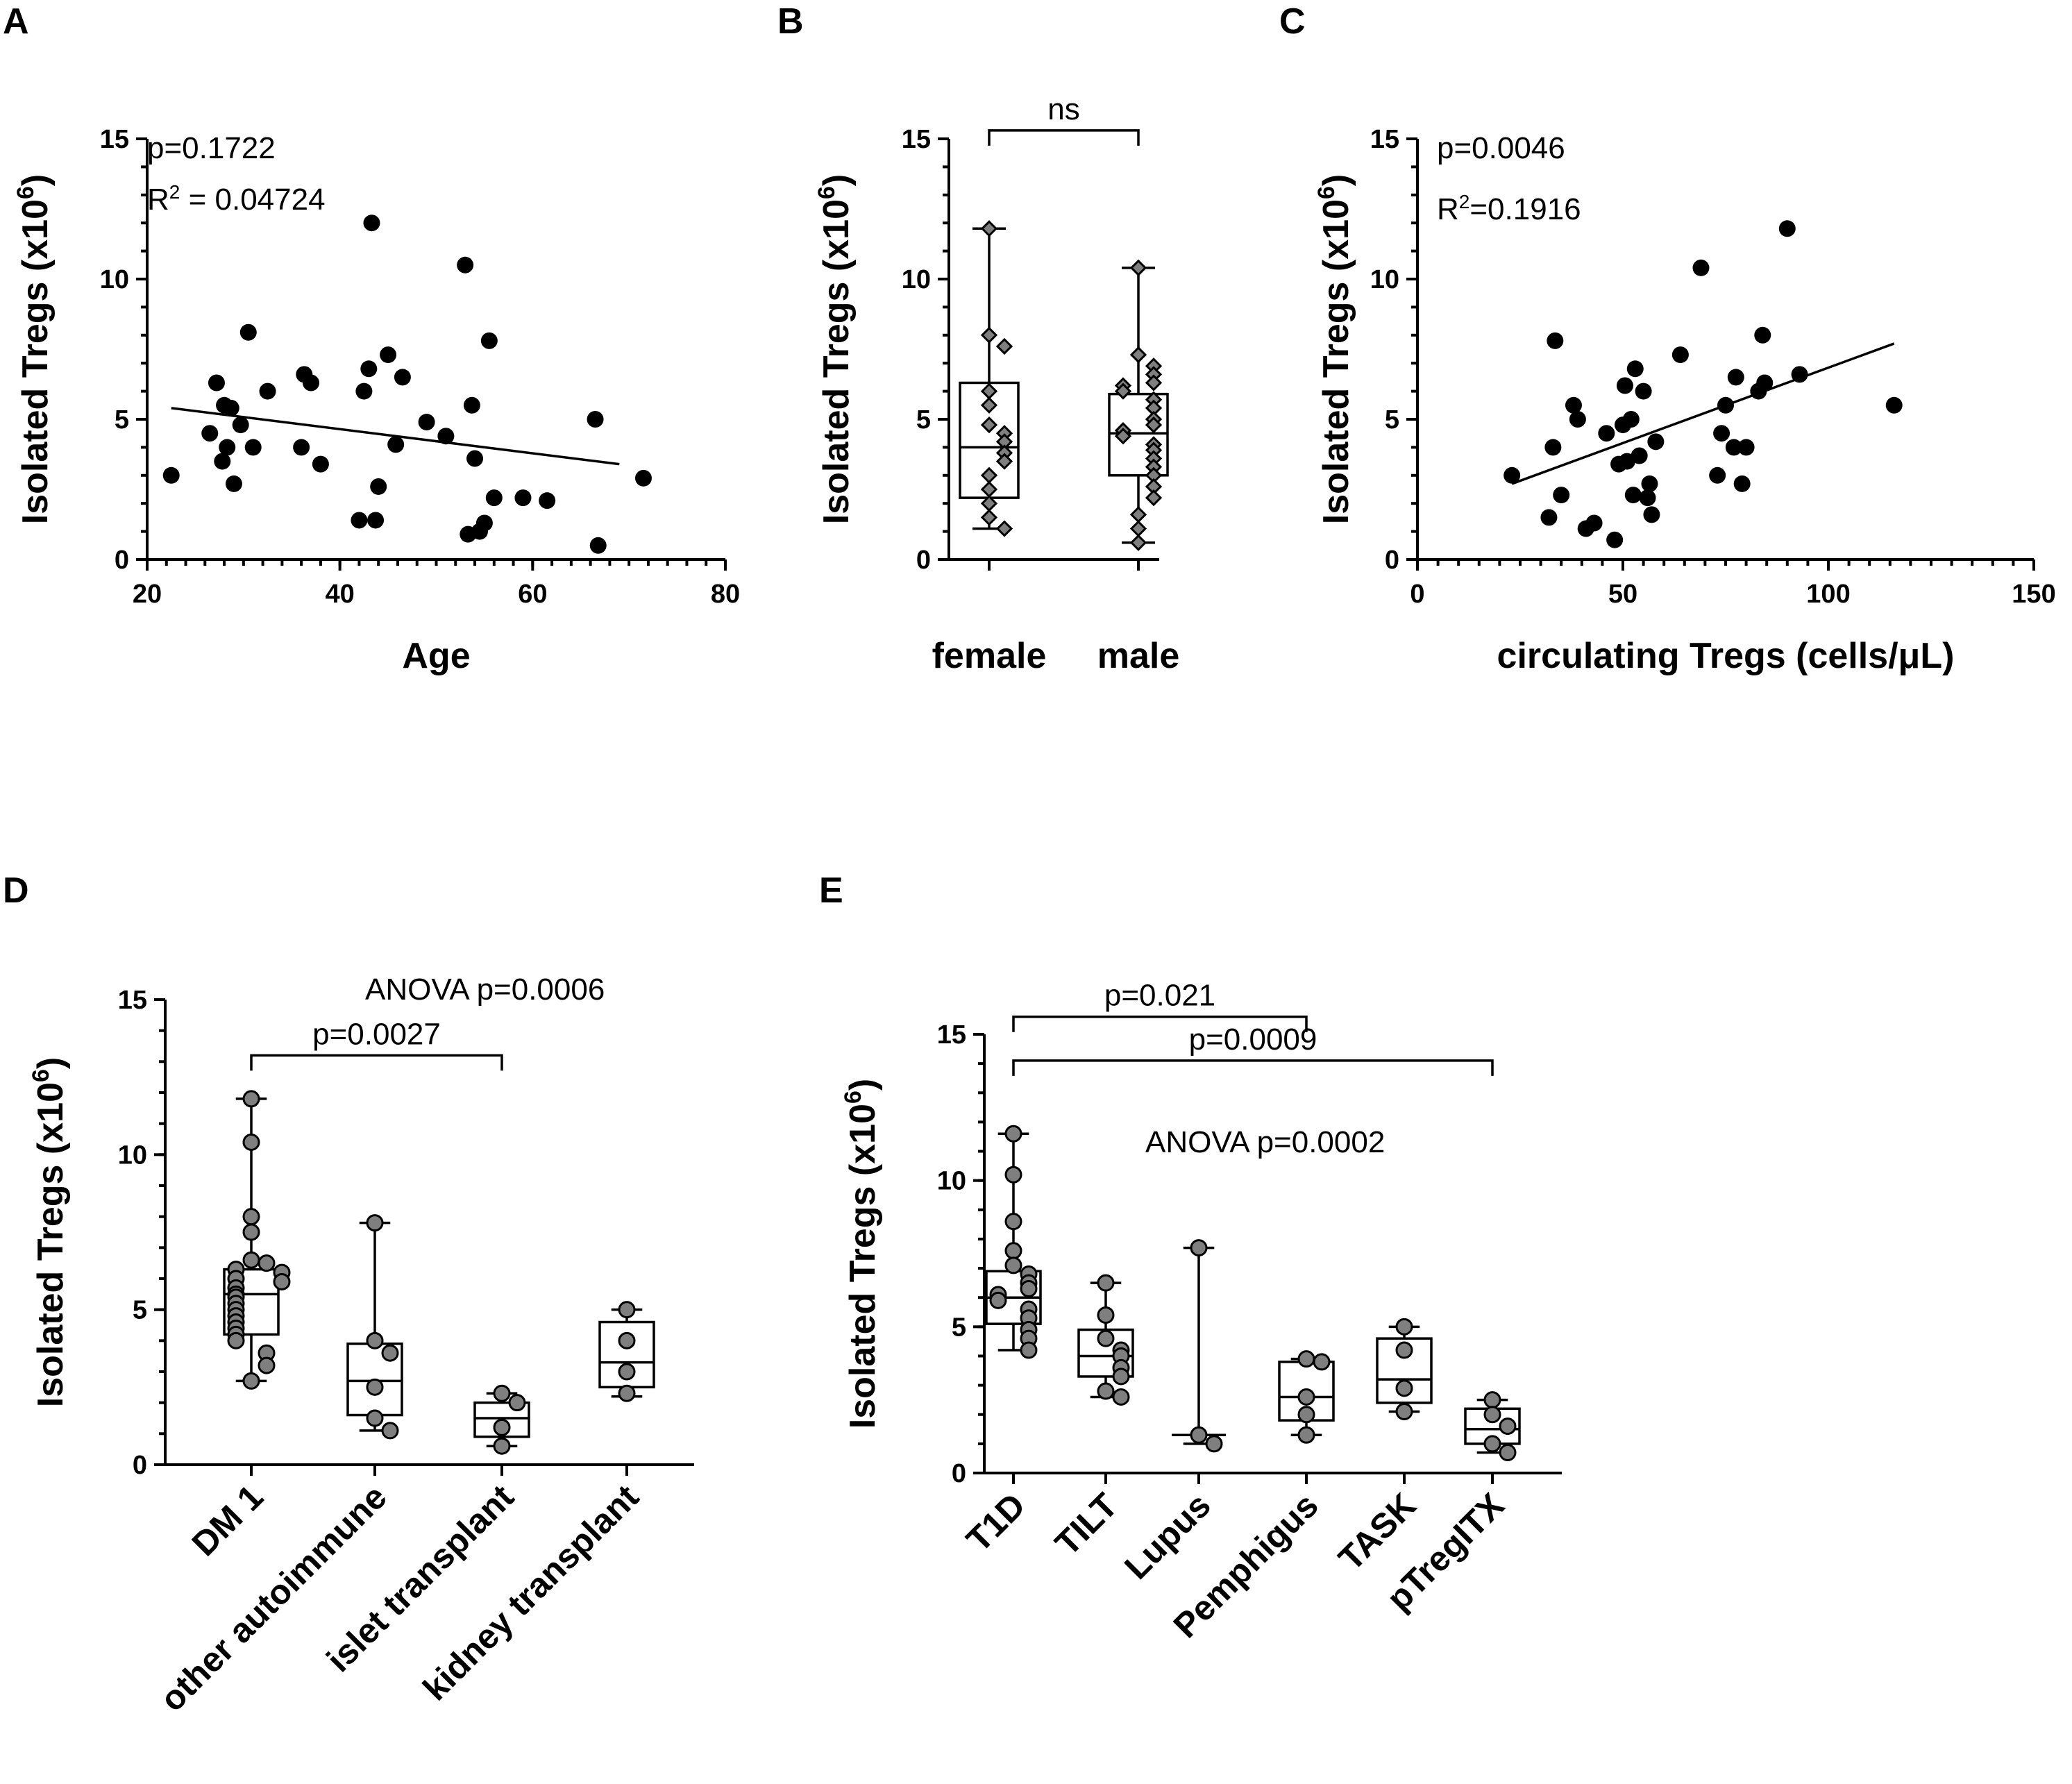 Image resolution: width=2072 pixels, height=1784 pixels. Describe the element at coordinates (158, 200) in the screenshot. I see `r2-base: R` at that location.